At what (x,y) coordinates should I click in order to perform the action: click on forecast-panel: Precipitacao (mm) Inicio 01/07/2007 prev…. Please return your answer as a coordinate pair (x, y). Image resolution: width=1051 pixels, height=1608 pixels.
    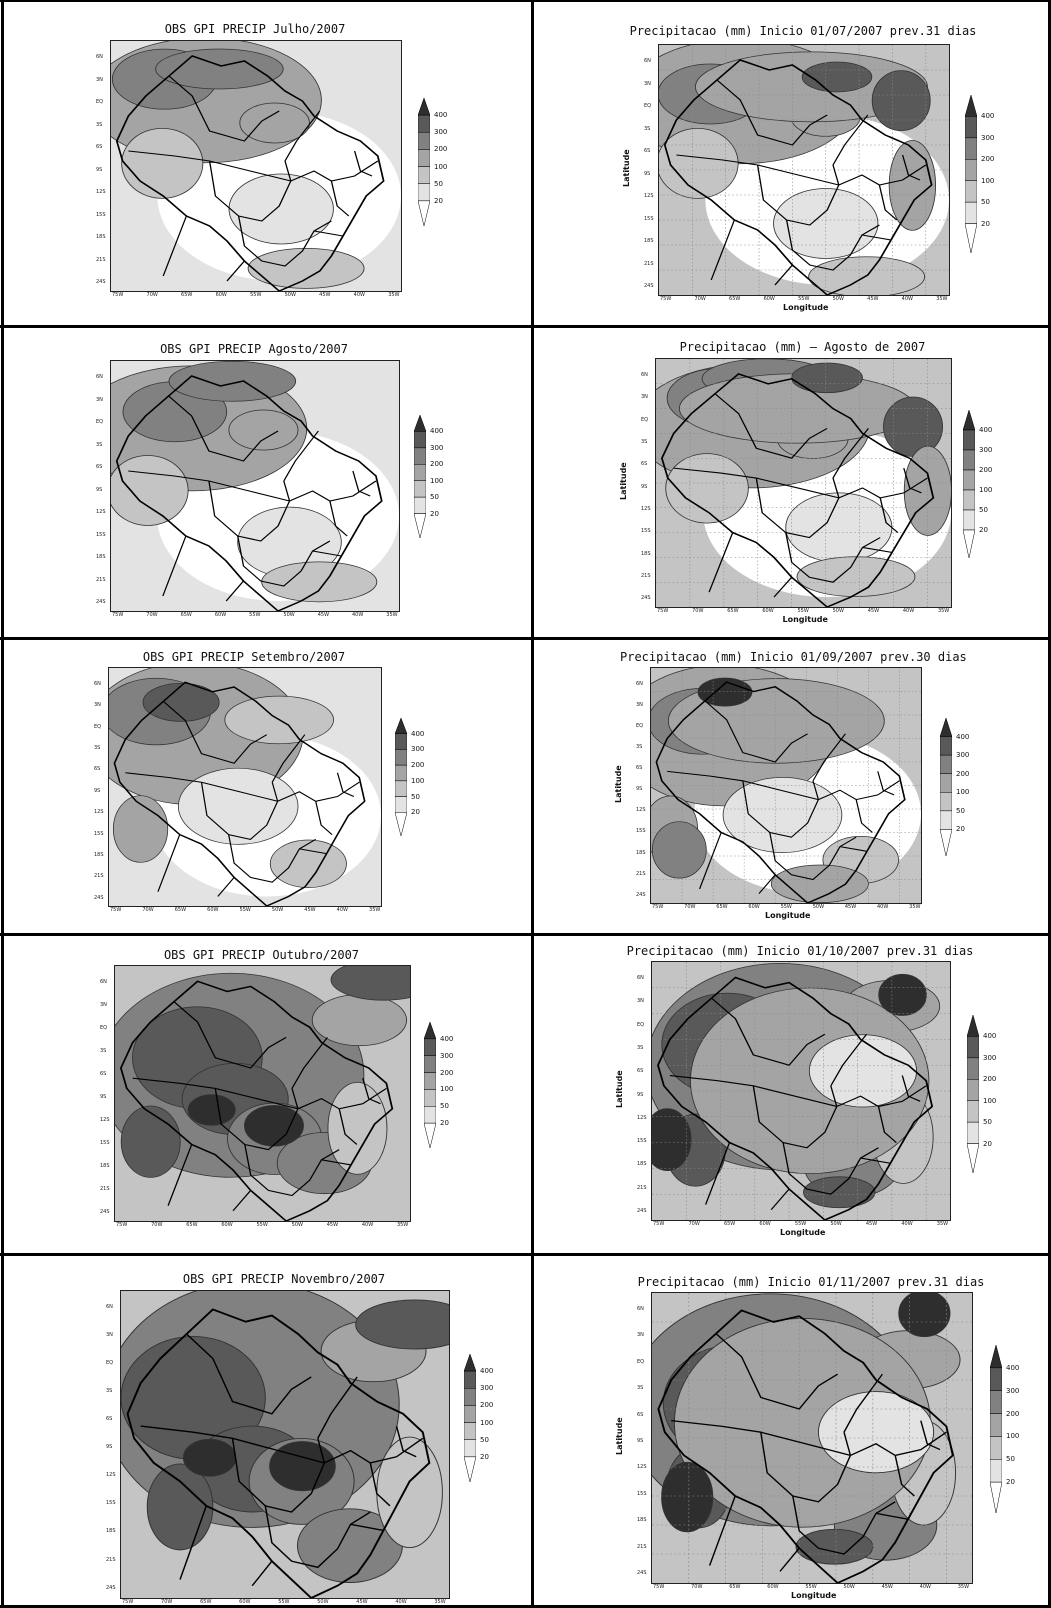
    Looking at the image, I should click on (791, 163).